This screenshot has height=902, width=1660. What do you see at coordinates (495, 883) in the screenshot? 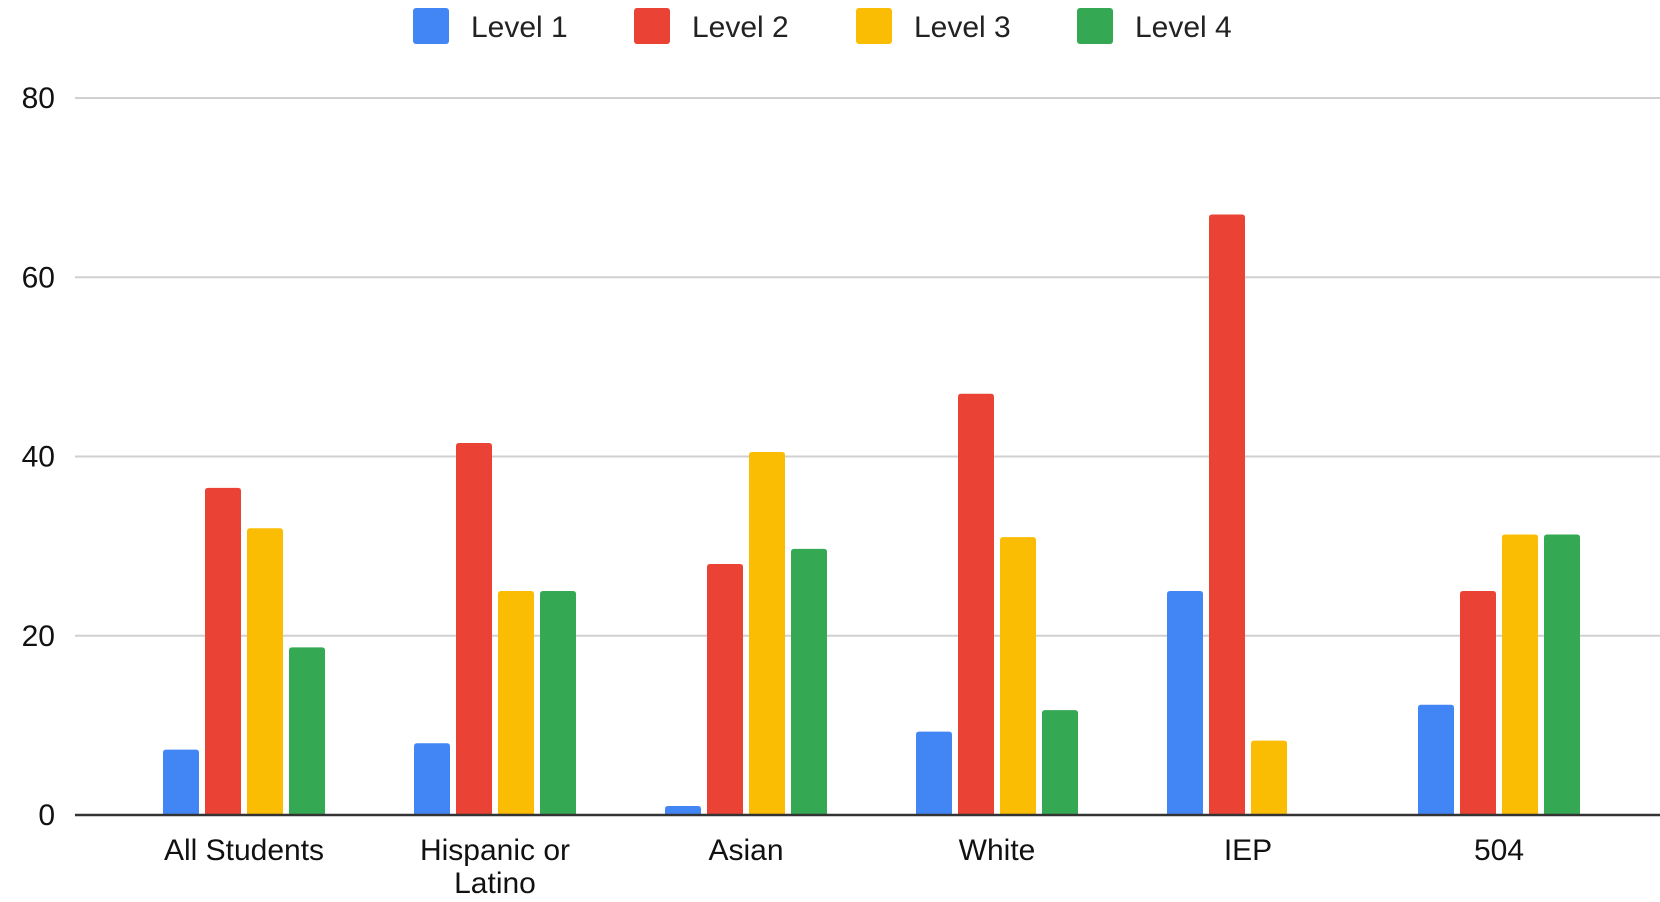
I see `x-tick-label: Latino` at bounding box center [495, 883].